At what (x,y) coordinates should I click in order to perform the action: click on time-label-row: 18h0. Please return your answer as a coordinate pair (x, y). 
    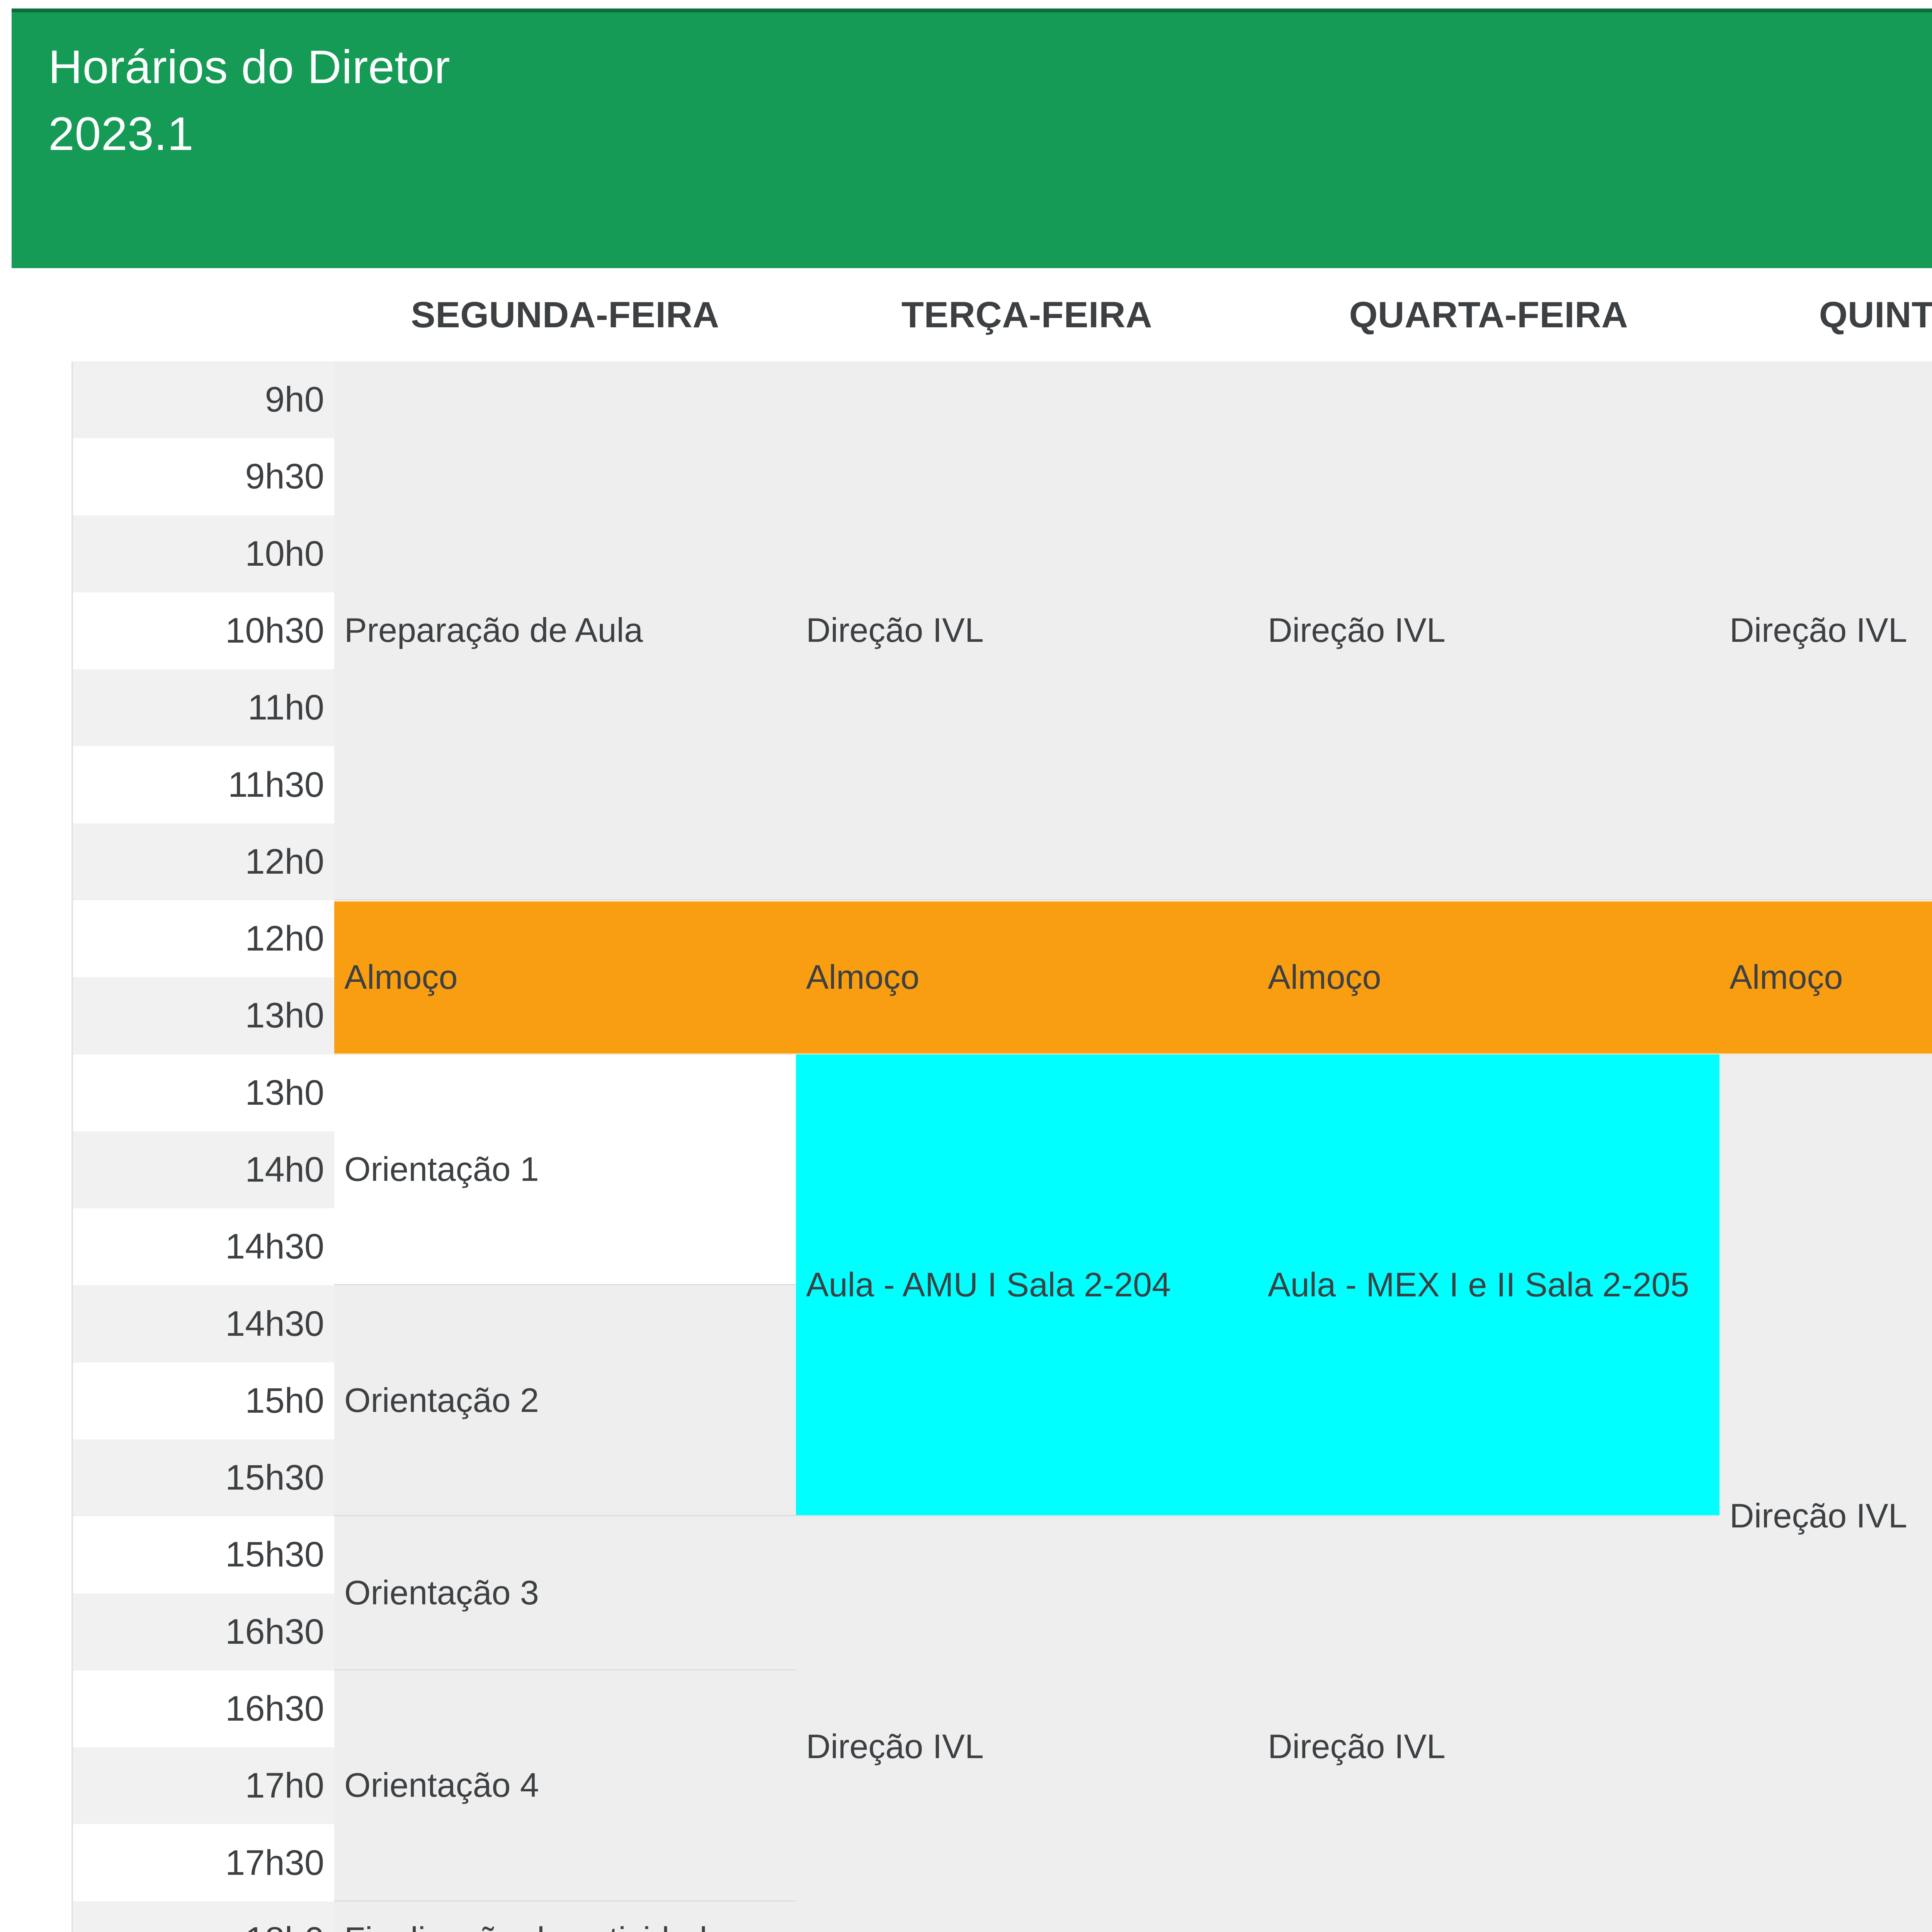
    Looking at the image, I should click on (205, 1916).